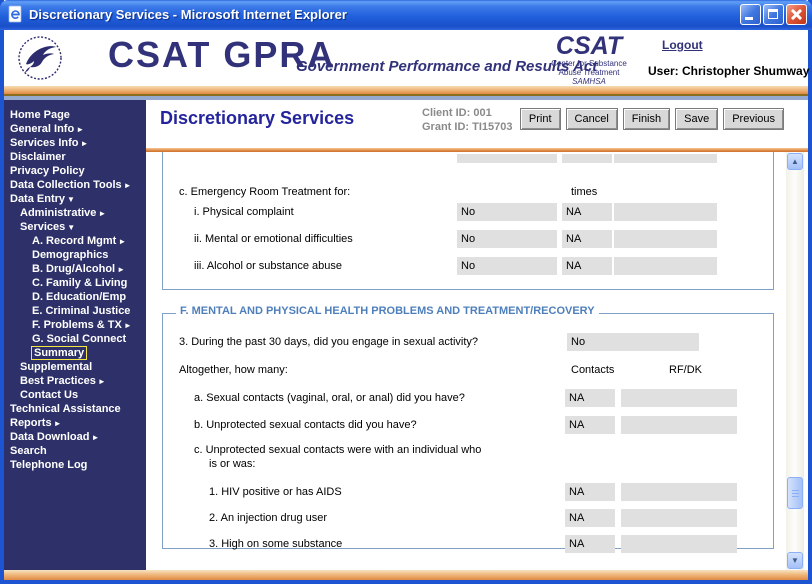  What do you see at coordinates (79, 339) in the screenshot?
I see `sidebar-item-social-connect: G. Social Connect` at bounding box center [79, 339].